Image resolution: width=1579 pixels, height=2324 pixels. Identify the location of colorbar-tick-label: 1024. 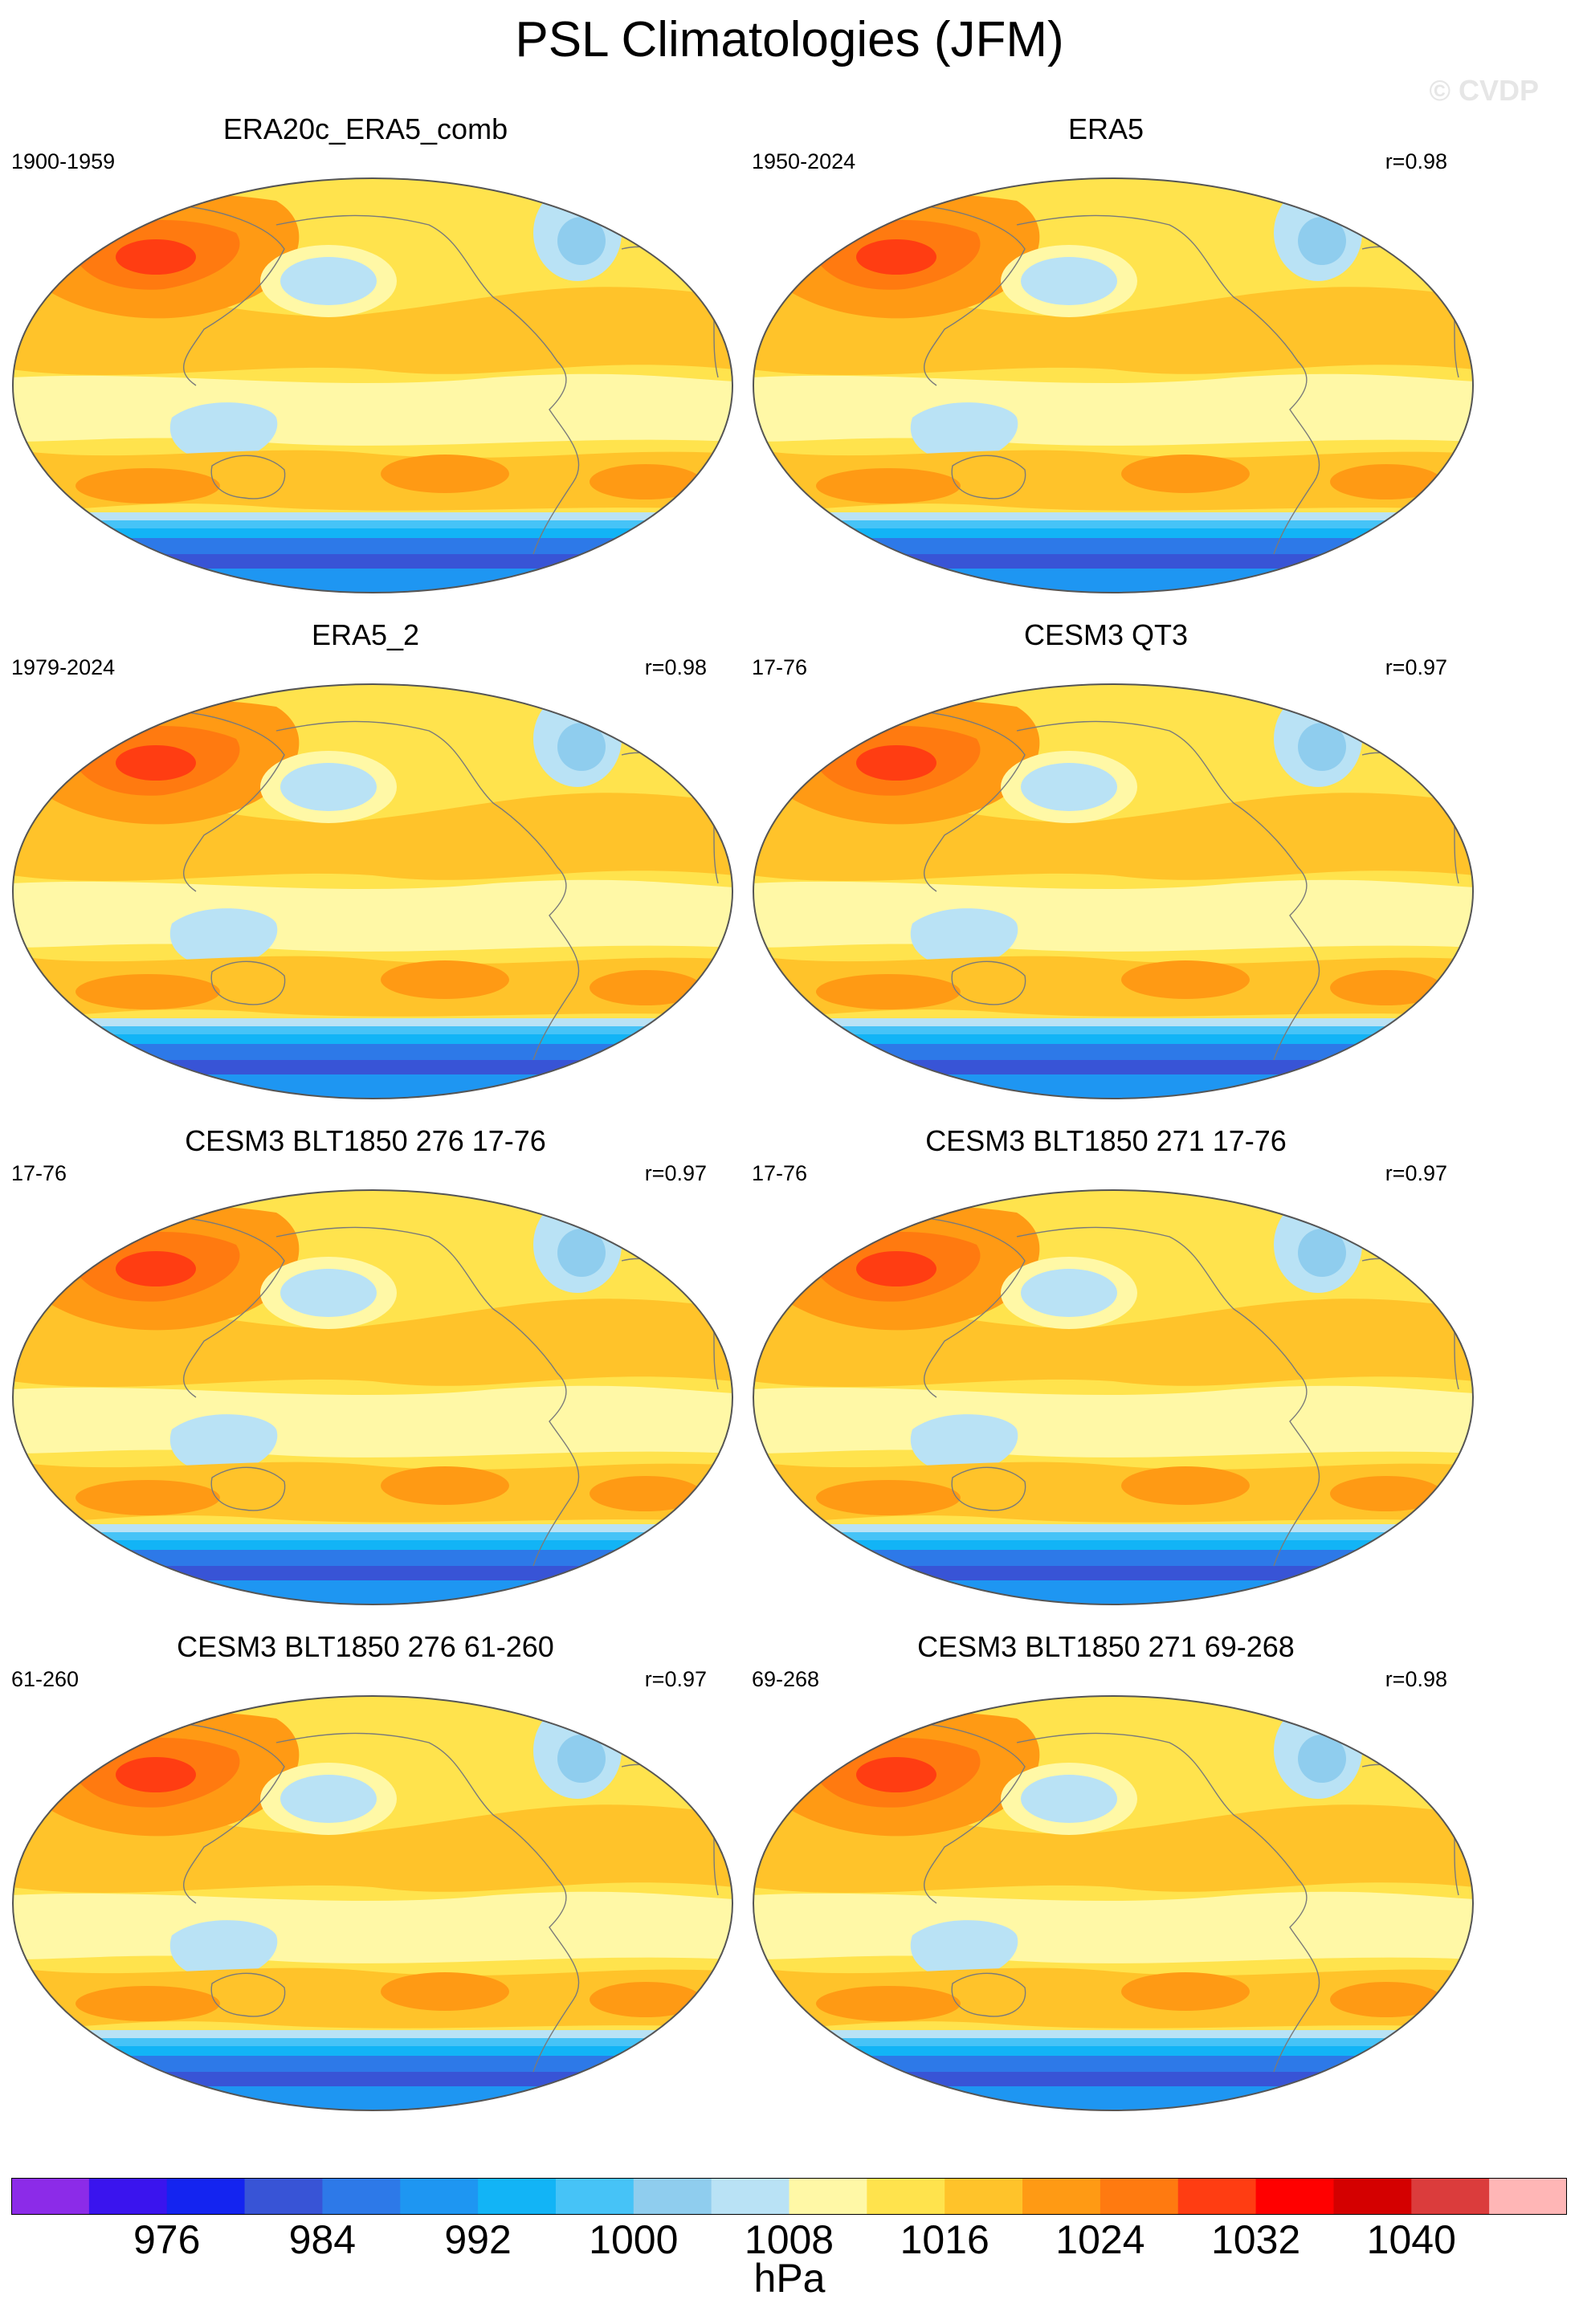
(1100, 2240).